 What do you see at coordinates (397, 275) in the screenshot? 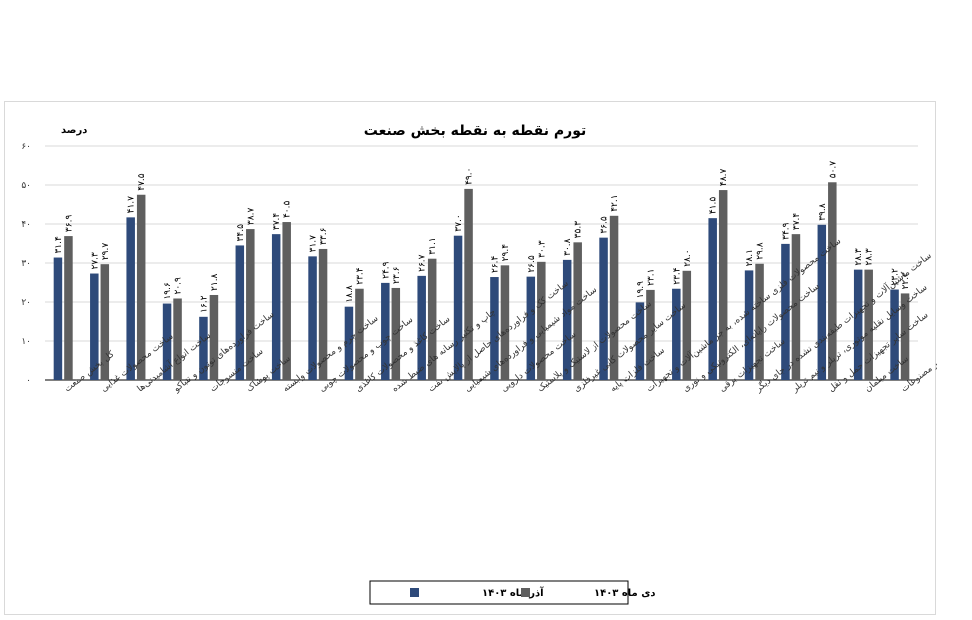
I see `value-label: ۲۳.۶` at bounding box center [397, 275].